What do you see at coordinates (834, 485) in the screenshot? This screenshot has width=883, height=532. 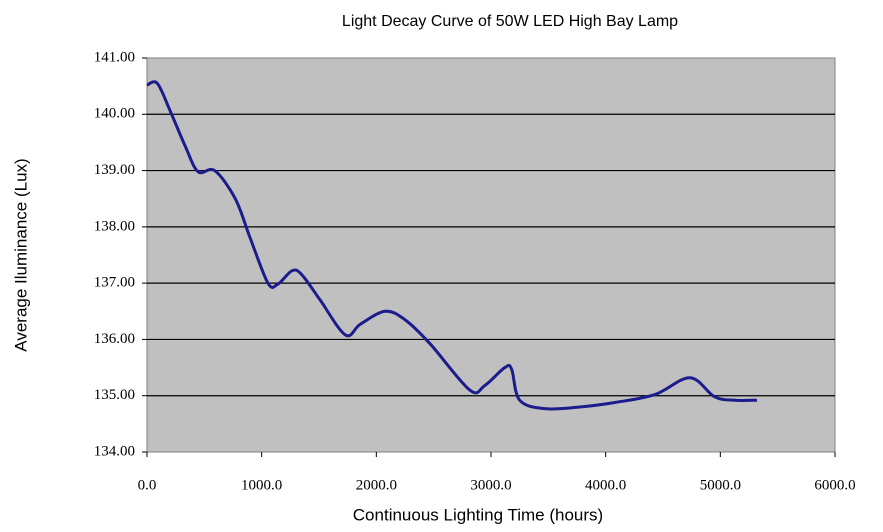 I see `x-tick-label: 6000.0` at bounding box center [834, 485].